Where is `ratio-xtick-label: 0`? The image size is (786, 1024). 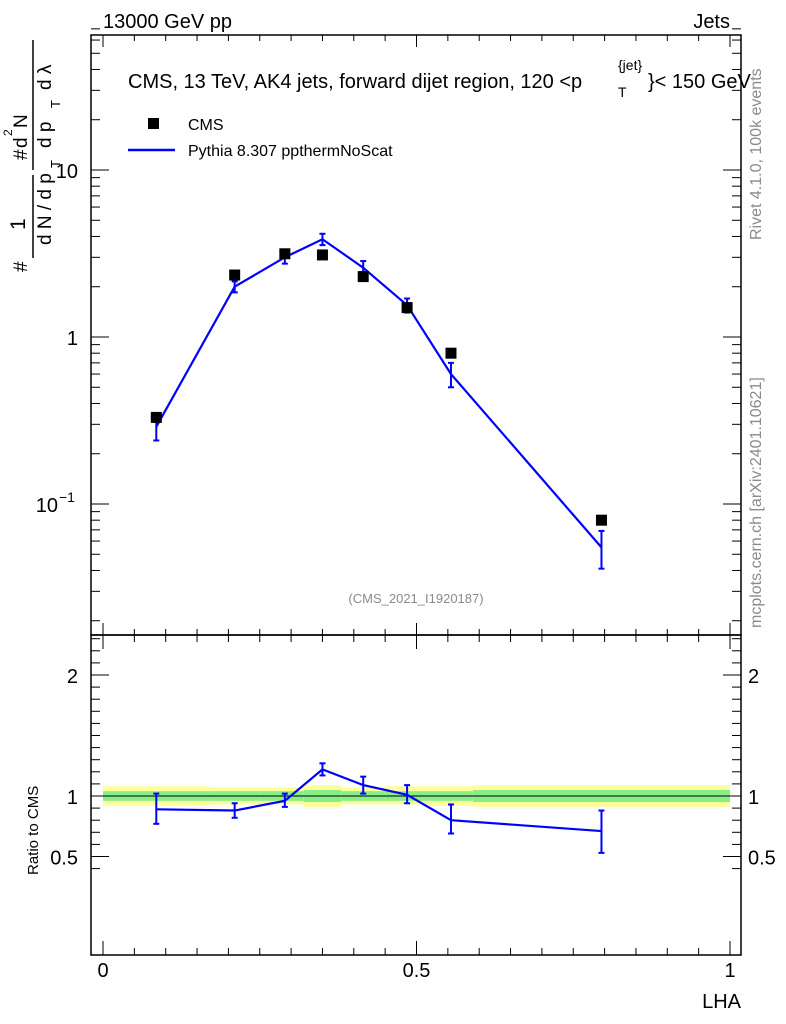 ratio-xtick-label: 0 is located at coordinates (102, 971).